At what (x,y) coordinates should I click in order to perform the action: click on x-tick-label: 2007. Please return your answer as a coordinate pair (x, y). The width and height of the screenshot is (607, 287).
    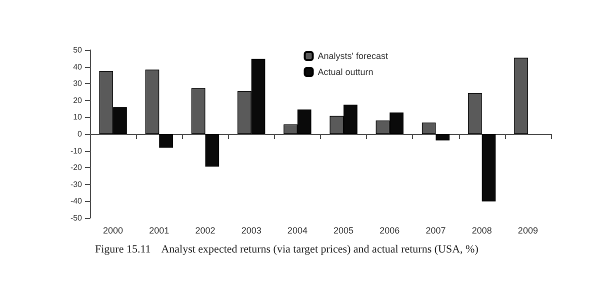
    Looking at the image, I should click on (436, 231).